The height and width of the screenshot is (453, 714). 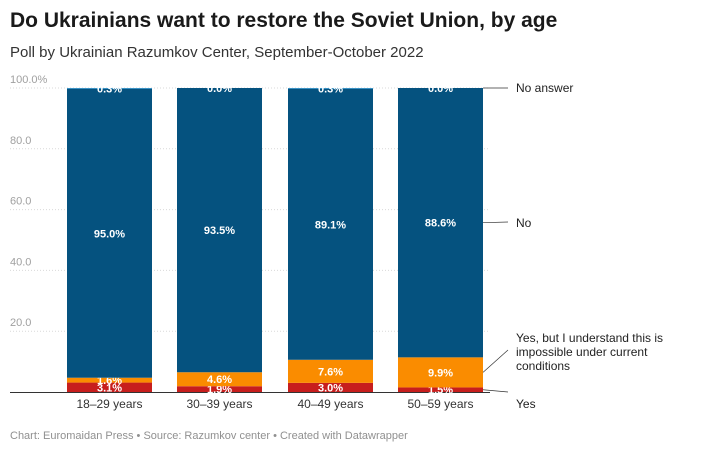 What do you see at coordinates (20, 202) in the screenshot?
I see `y-tick-label: 60.0` at bounding box center [20, 202].